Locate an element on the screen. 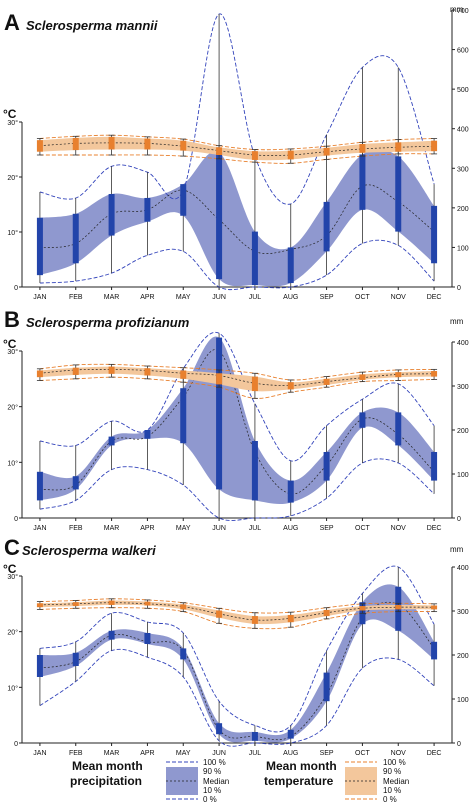  panel-c-right-unit: mm is located at coordinates (457, 549).